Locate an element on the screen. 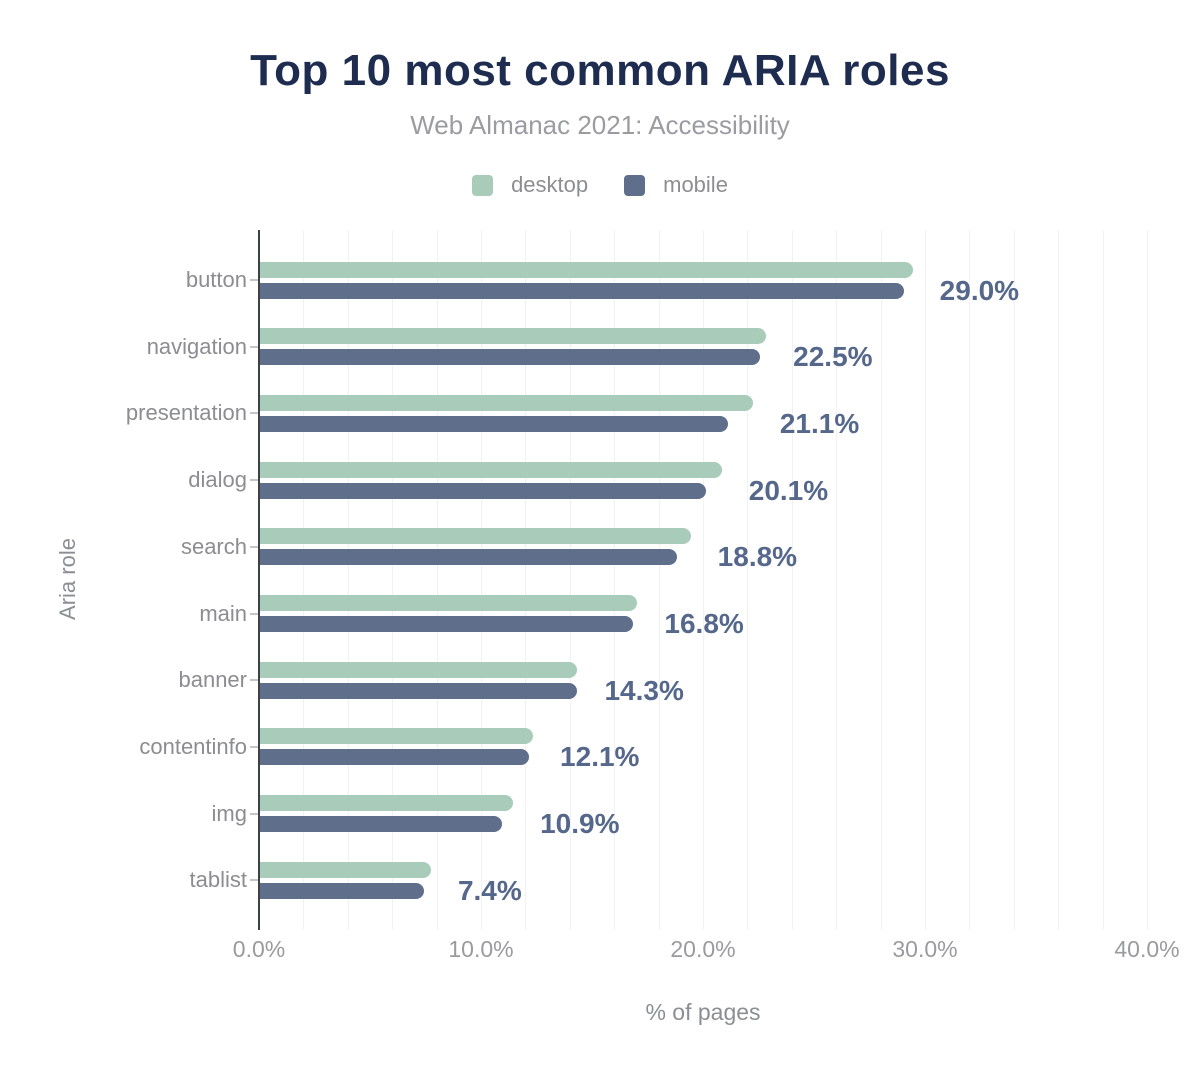 The width and height of the screenshot is (1200, 1080). legend-swatch-desktop is located at coordinates (483, 185).